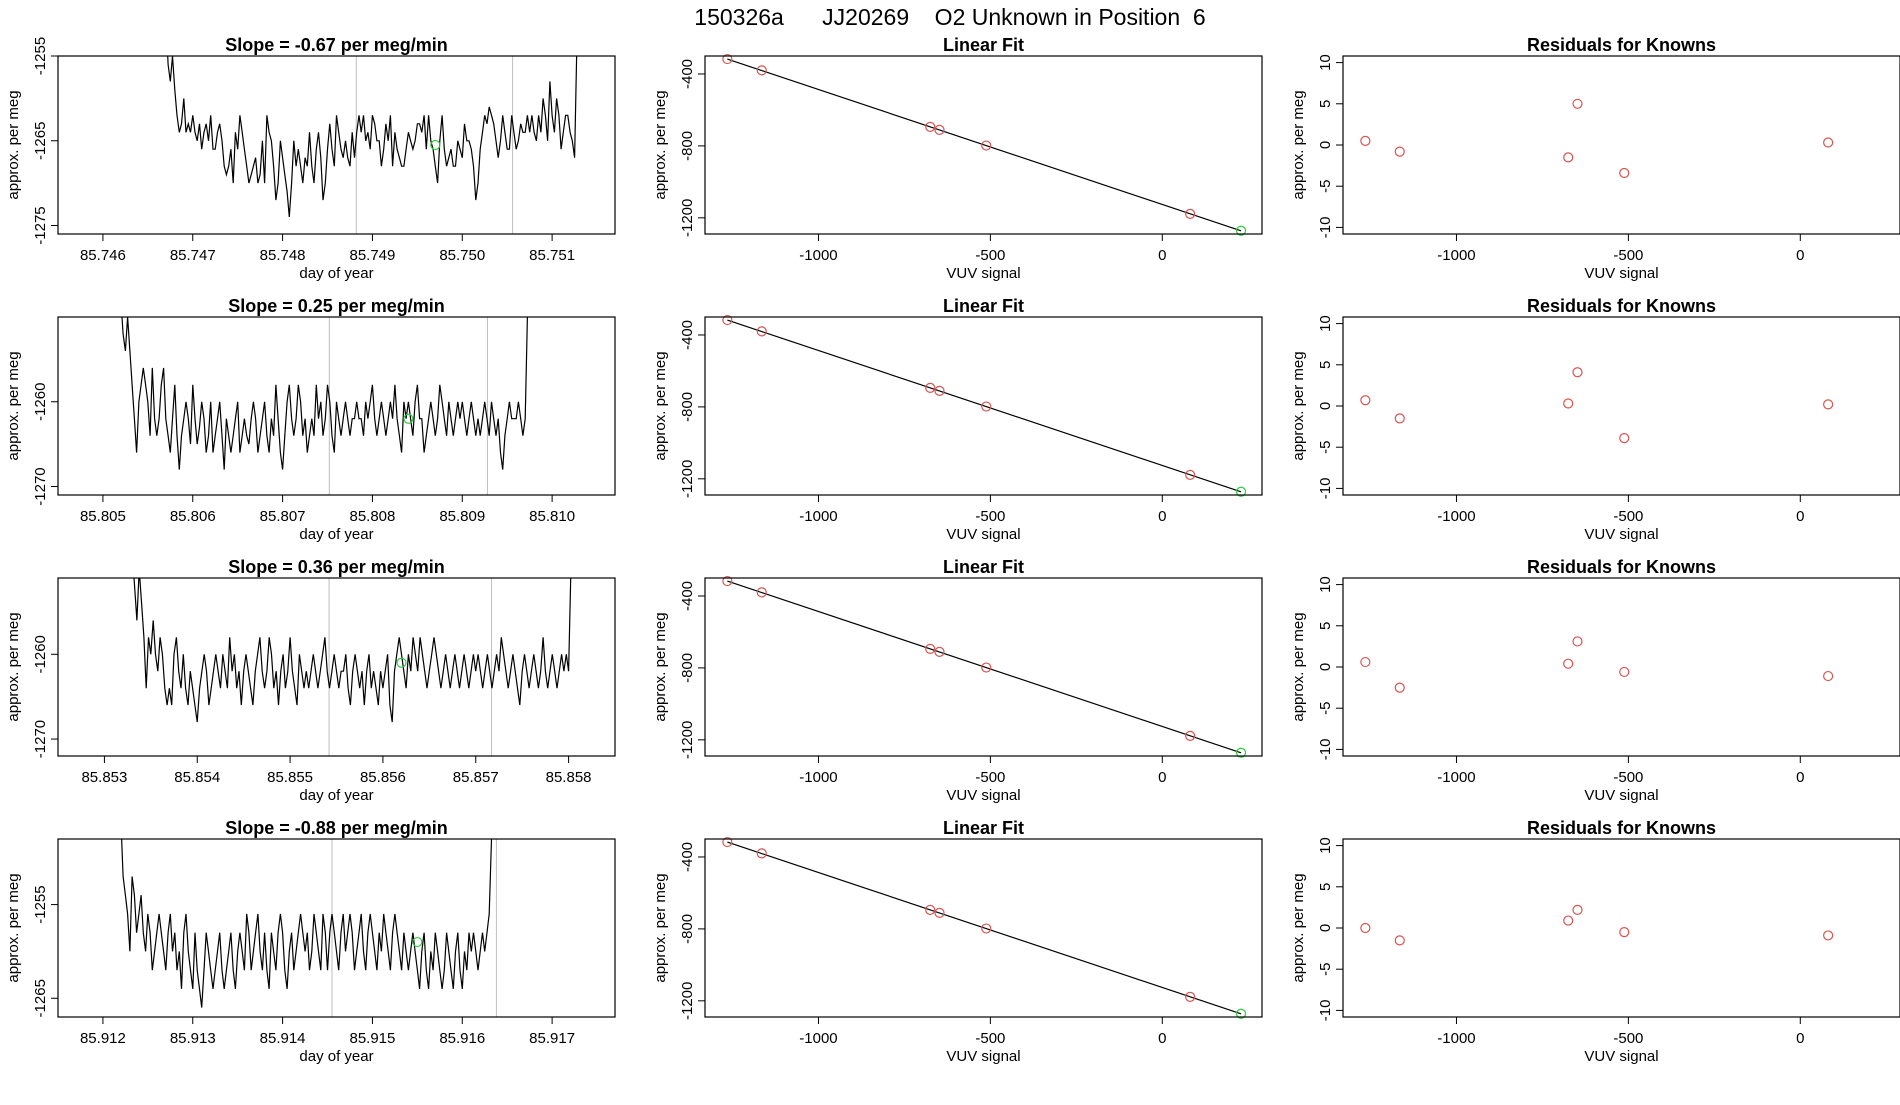 This screenshot has width=1900, height=1105. Describe the element at coordinates (1456, 516) in the screenshot. I see `r2c3-x-tick-label-1: -1000` at that location.